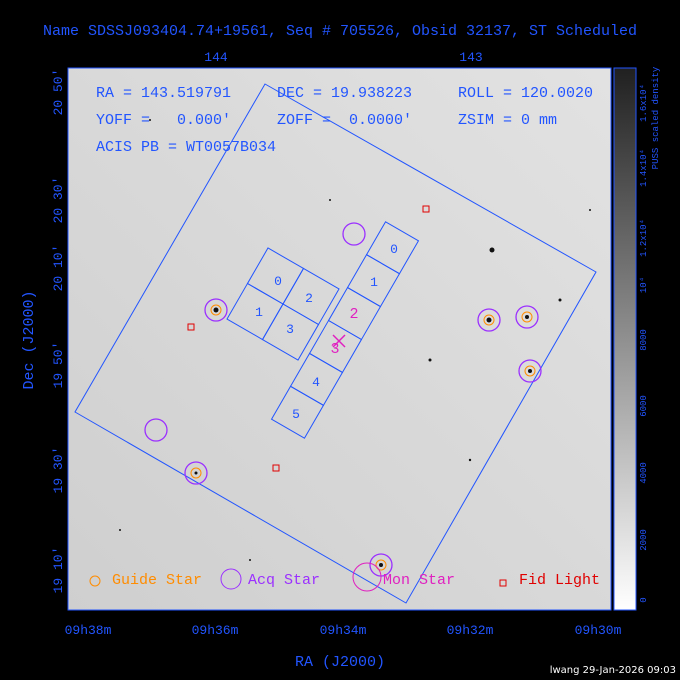 The width and height of the screenshot is (680, 680). What do you see at coordinates (503, 583) in the screenshot?
I see `legend-fid-symbol` at bounding box center [503, 583].